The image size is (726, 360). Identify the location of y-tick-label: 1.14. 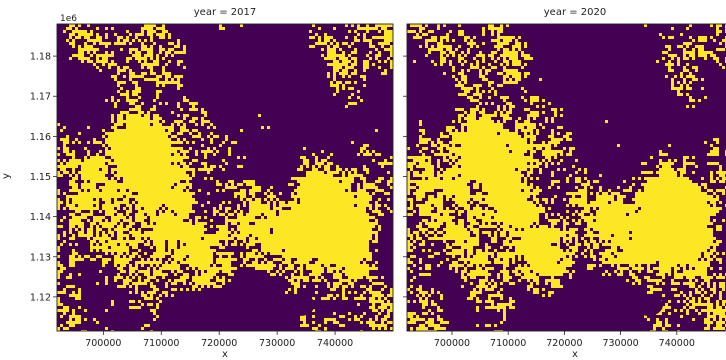
(40, 217).